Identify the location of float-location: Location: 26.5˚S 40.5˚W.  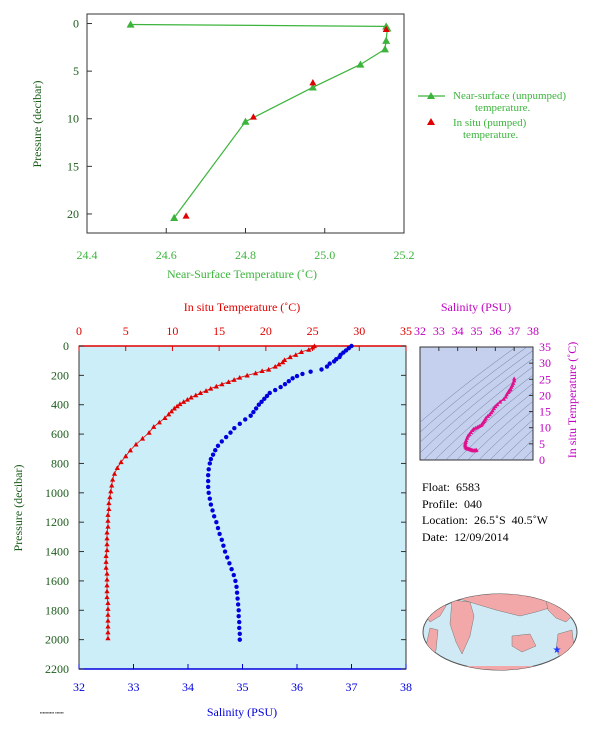
(485, 520).